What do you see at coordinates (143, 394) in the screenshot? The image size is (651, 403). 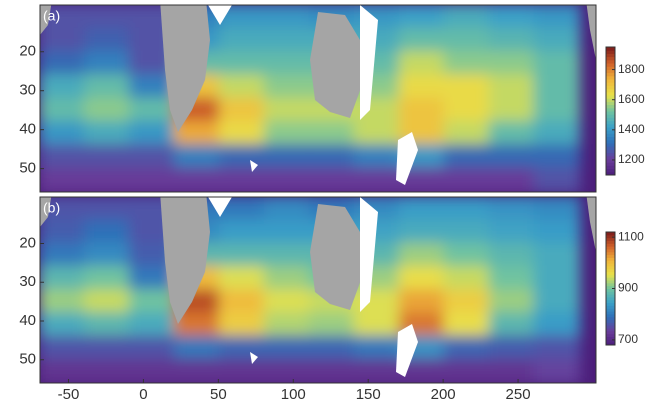 I see `x-tick-label: 0` at bounding box center [143, 394].